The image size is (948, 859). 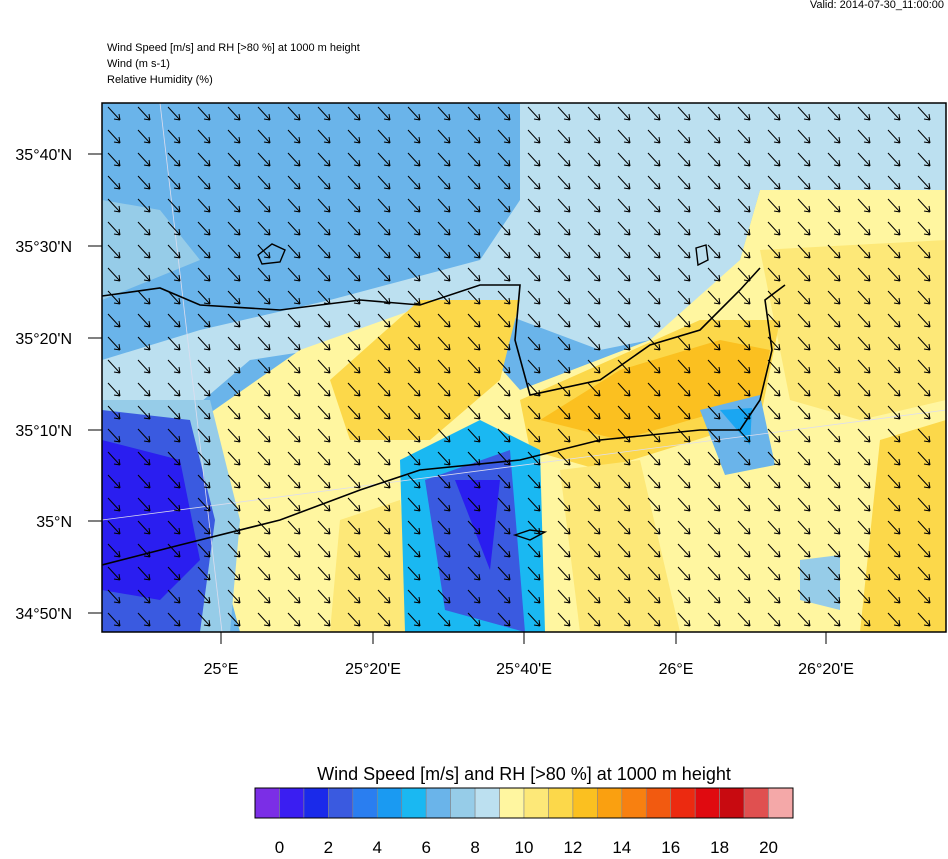 I want to click on lon-label: 25°40'E, so click(x=524, y=669).